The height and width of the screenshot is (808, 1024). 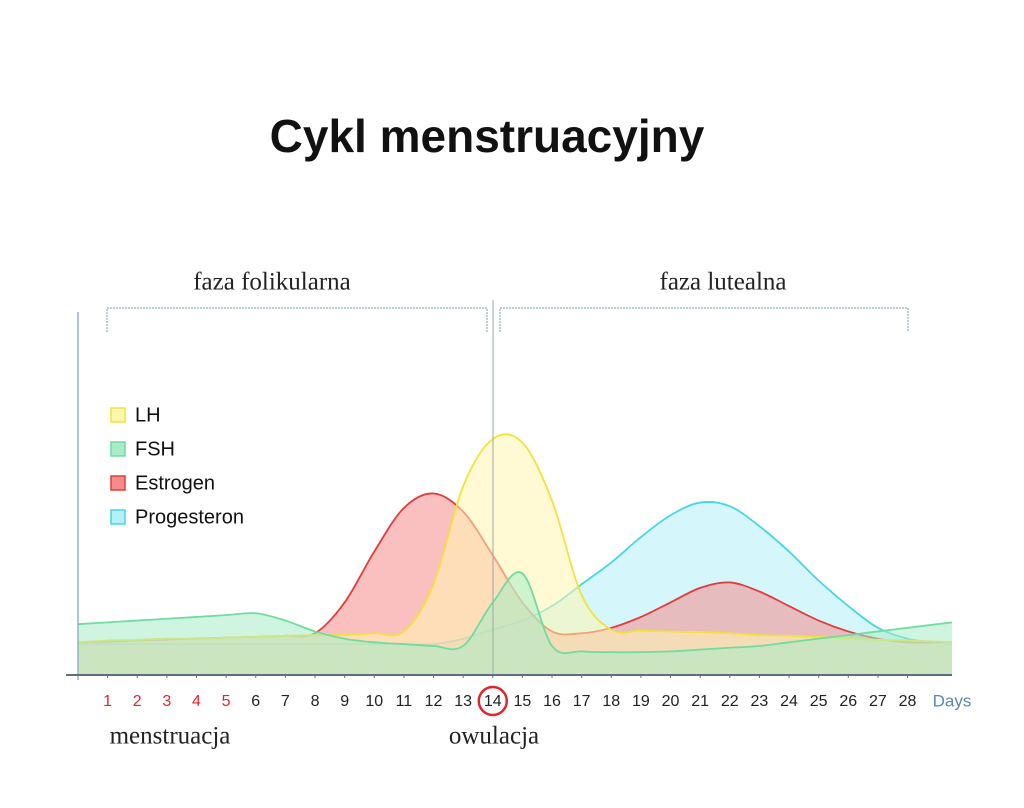 I want to click on x-tick-label: 15, so click(x=523, y=701).